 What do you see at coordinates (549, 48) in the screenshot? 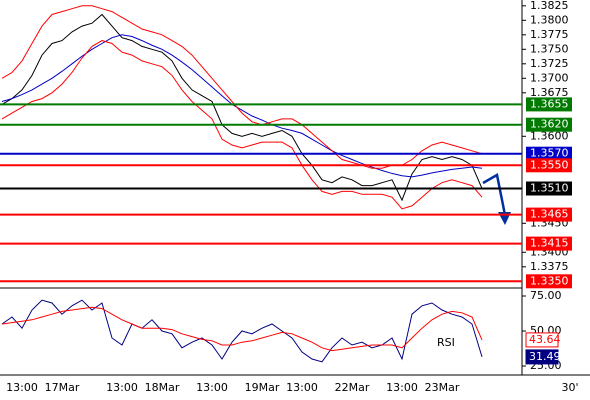
I see `y-tick-label: 1.3750` at bounding box center [549, 48].